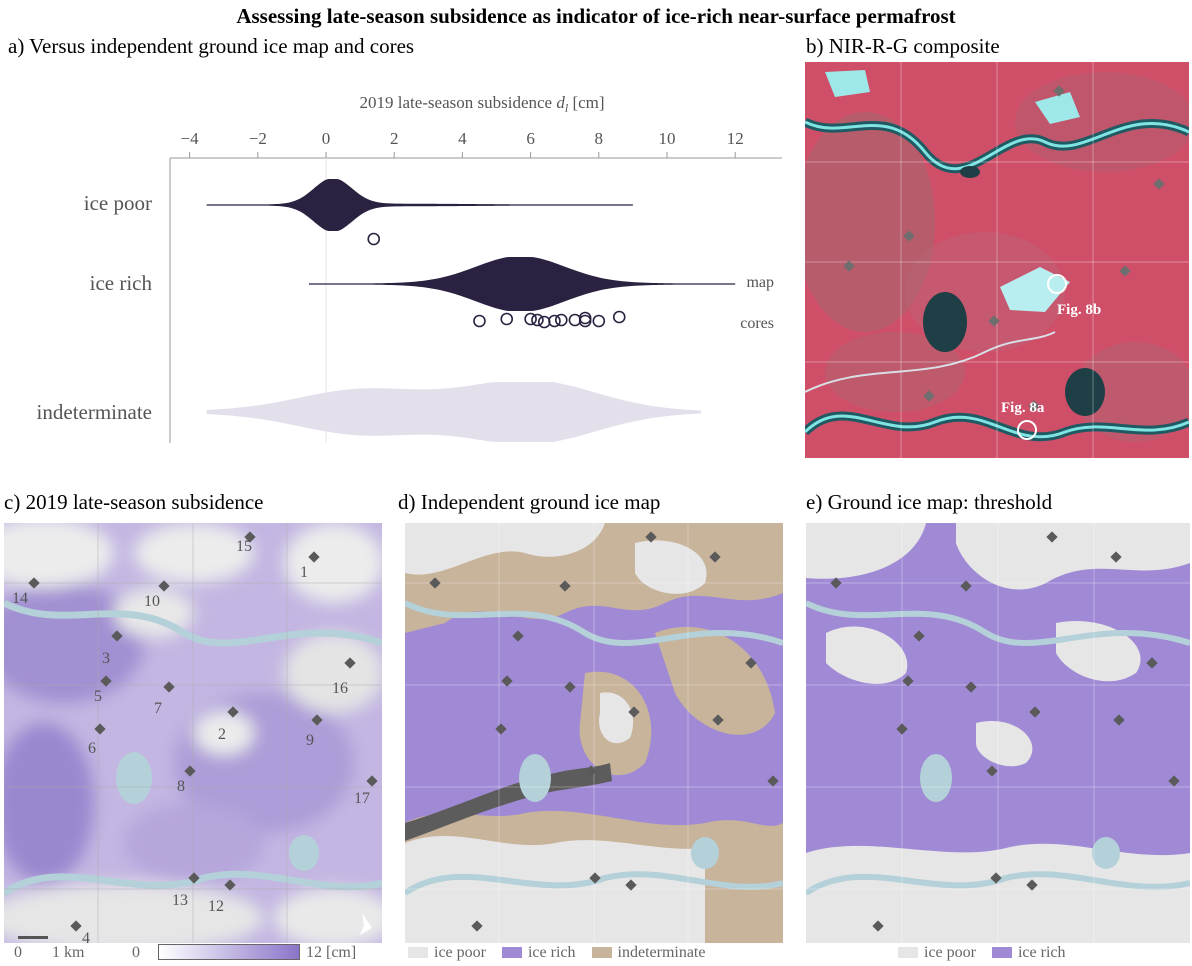 The width and height of the screenshot is (1192, 966). What do you see at coordinates (1079, 310) in the screenshot?
I see `fig-8b-label: Fig. 8b` at bounding box center [1079, 310].